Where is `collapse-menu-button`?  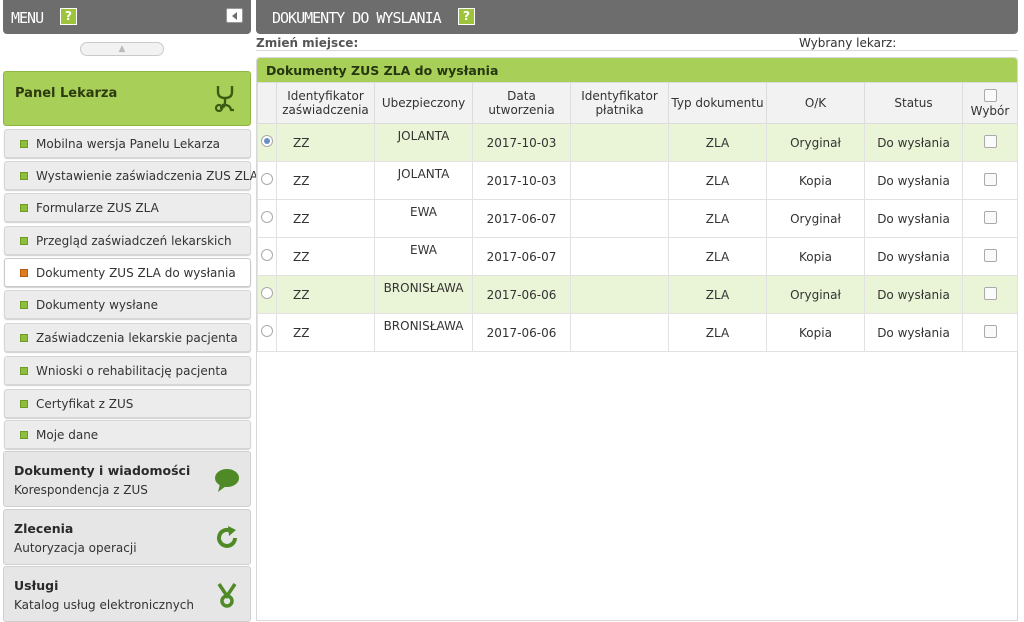 collapse-menu-button is located at coordinates (234, 15).